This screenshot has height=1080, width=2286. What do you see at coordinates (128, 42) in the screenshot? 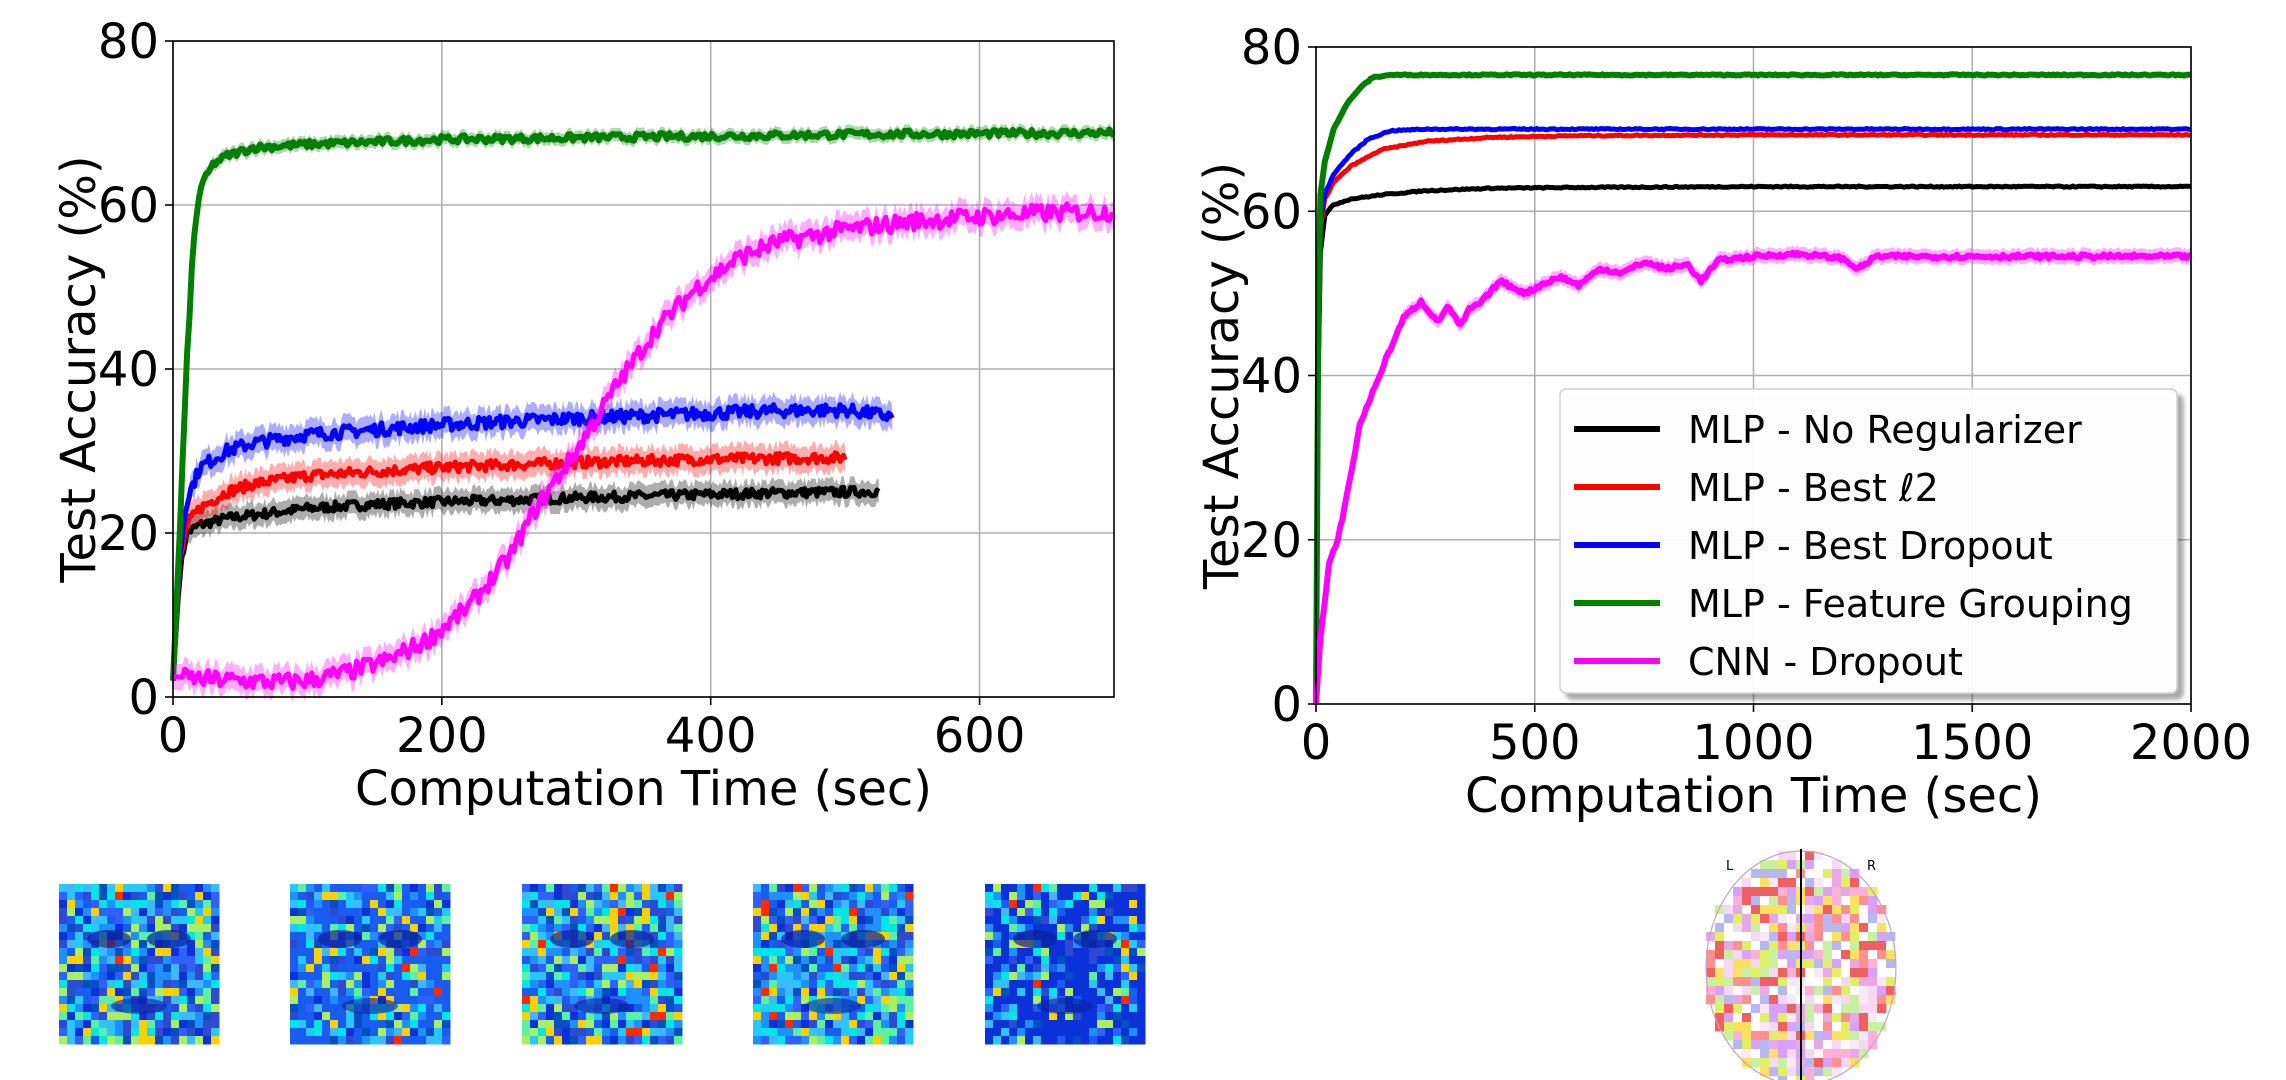
I see `y-tick-label: 80` at bounding box center [128, 42].